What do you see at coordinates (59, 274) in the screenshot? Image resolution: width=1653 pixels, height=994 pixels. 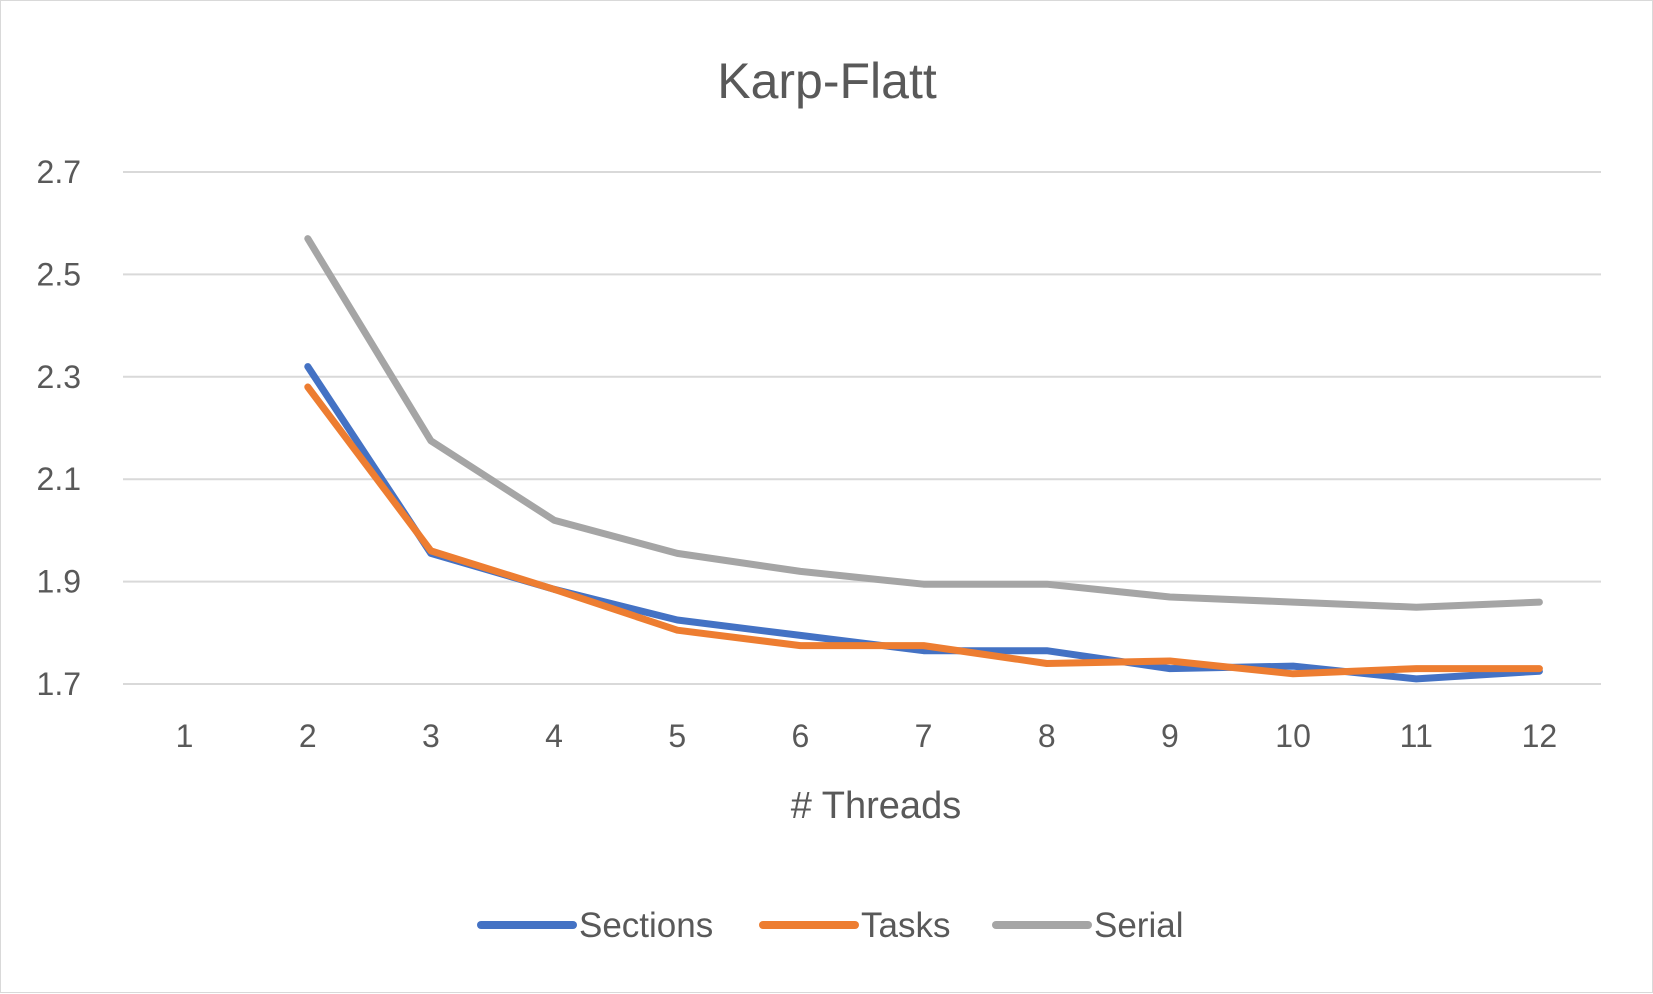 I see `y-tick-label: 2.5` at bounding box center [59, 274].